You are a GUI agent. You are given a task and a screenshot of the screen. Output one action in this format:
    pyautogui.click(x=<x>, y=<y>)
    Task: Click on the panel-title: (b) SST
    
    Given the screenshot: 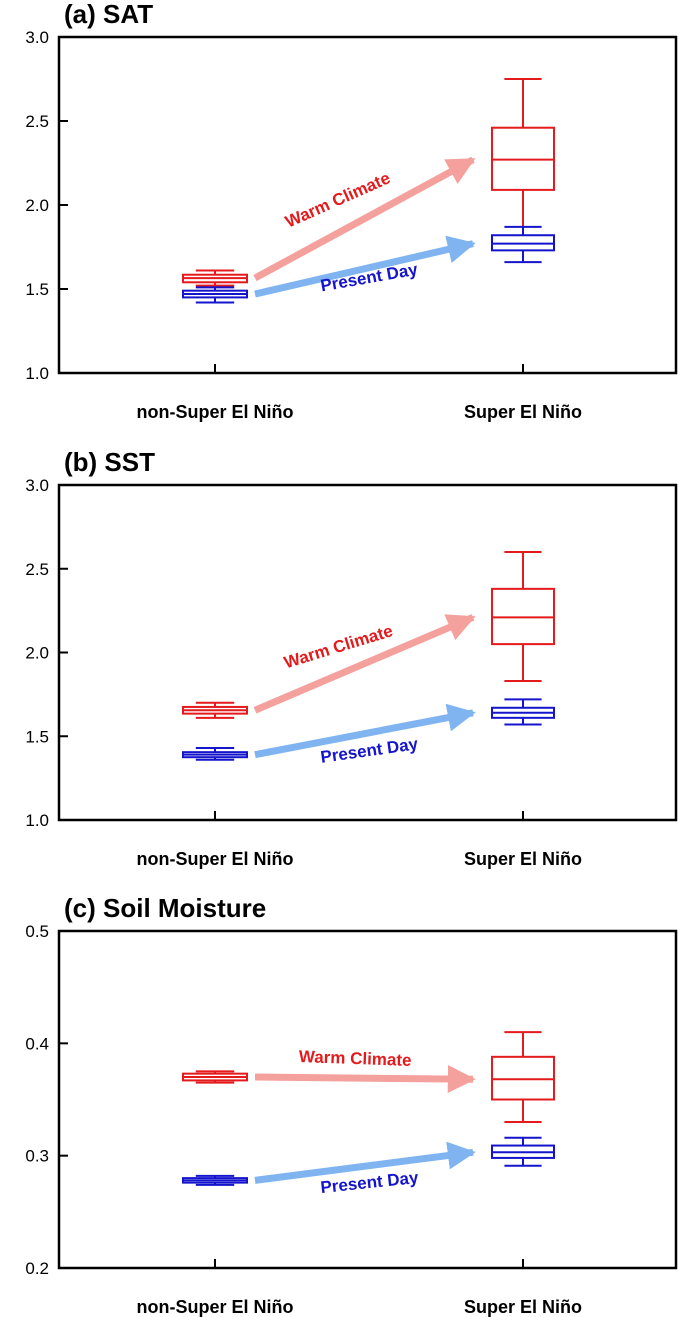 What is the action you would take?
    pyautogui.click(x=109, y=462)
    